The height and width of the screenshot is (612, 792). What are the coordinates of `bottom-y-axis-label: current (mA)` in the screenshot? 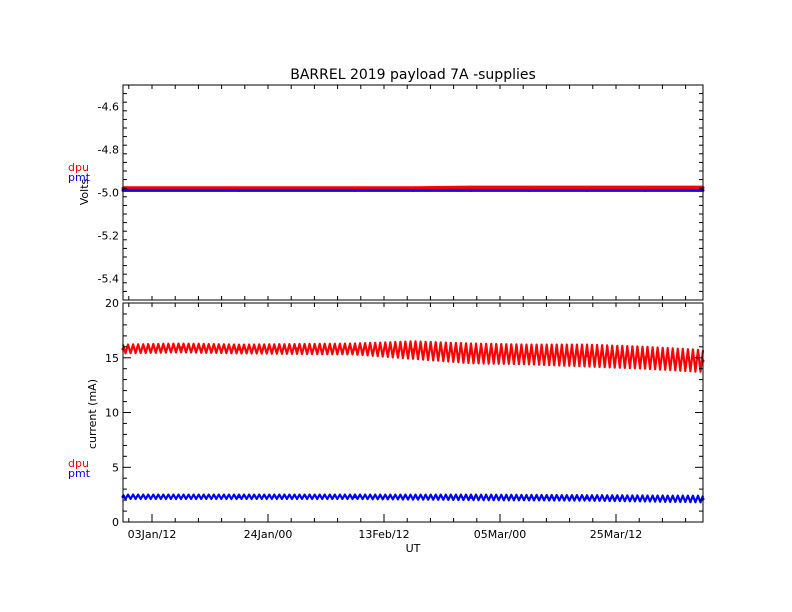 It's located at (92, 414).